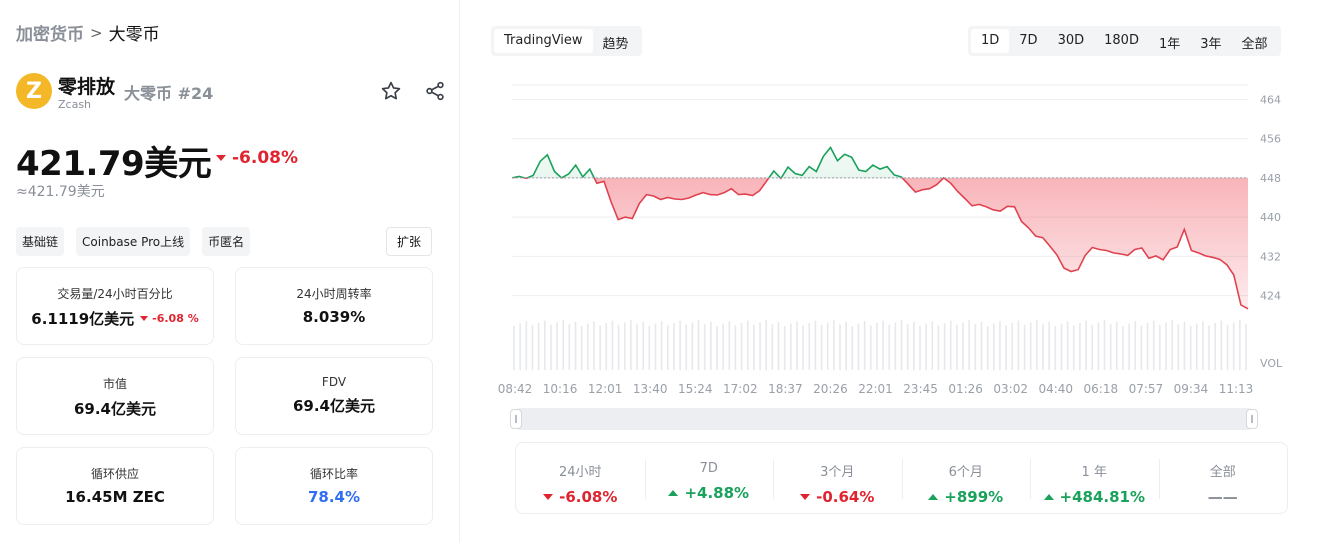 The width and height of the screenshot is (1323, 542). What do you see at coordinates (265, 158) in the screenshot?
I see `price-change-value: -6.08%` at bounding box center [265, 158].